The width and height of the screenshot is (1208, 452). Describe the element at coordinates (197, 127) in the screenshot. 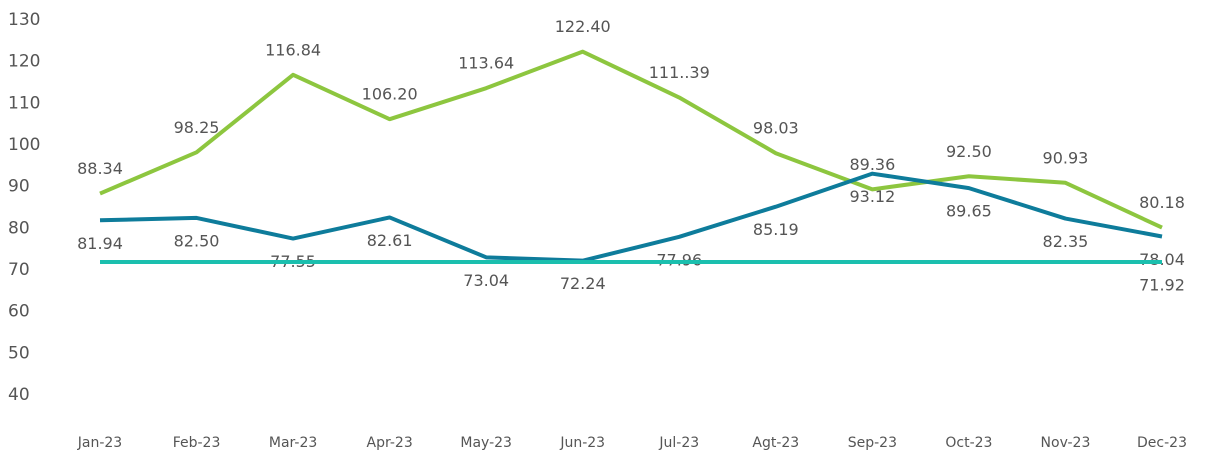

I see `data-label: 98.25` at that location.